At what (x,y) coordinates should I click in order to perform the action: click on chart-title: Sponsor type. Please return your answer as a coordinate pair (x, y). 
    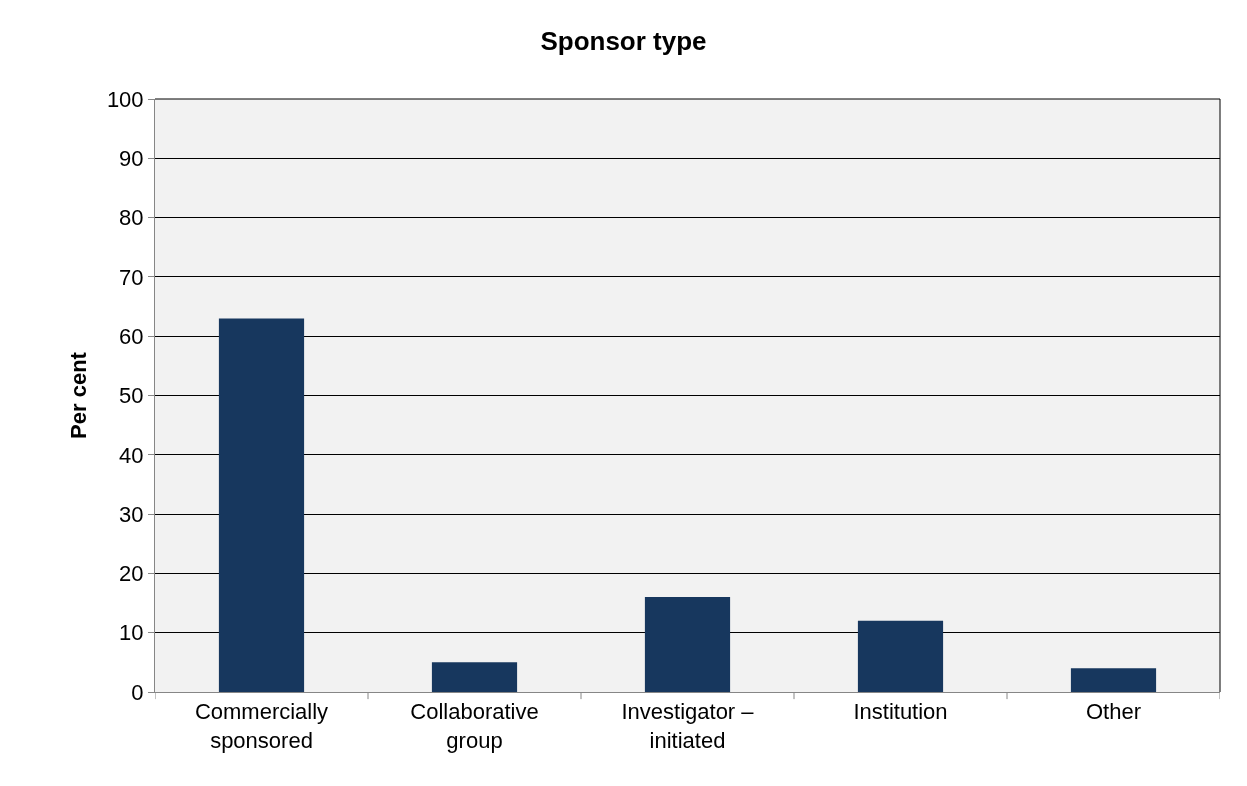
    Looking at the image, I should click on (623, 40).